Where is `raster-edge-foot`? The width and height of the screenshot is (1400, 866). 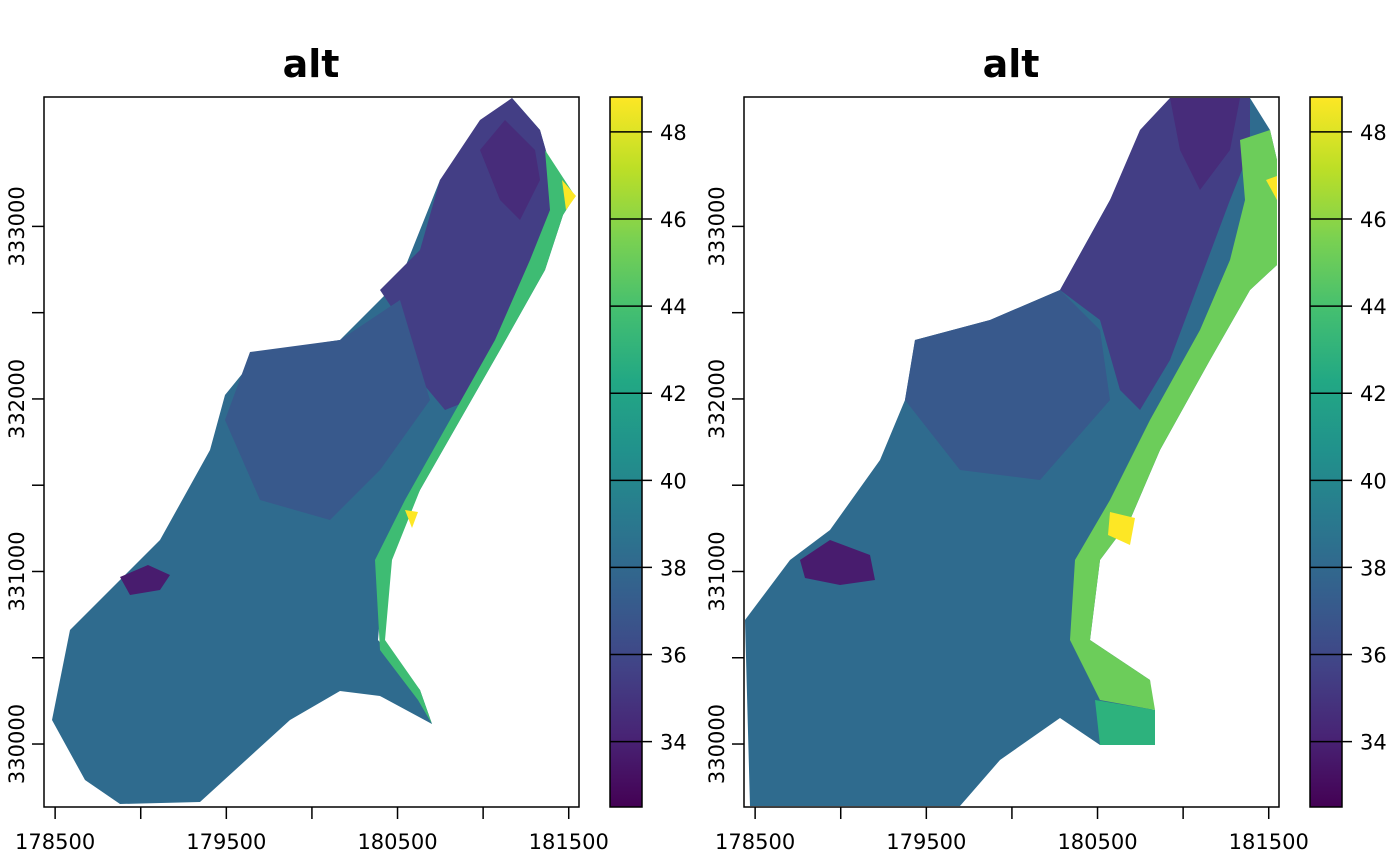 raster-edge-foot is located at coordinates (1125, 722).